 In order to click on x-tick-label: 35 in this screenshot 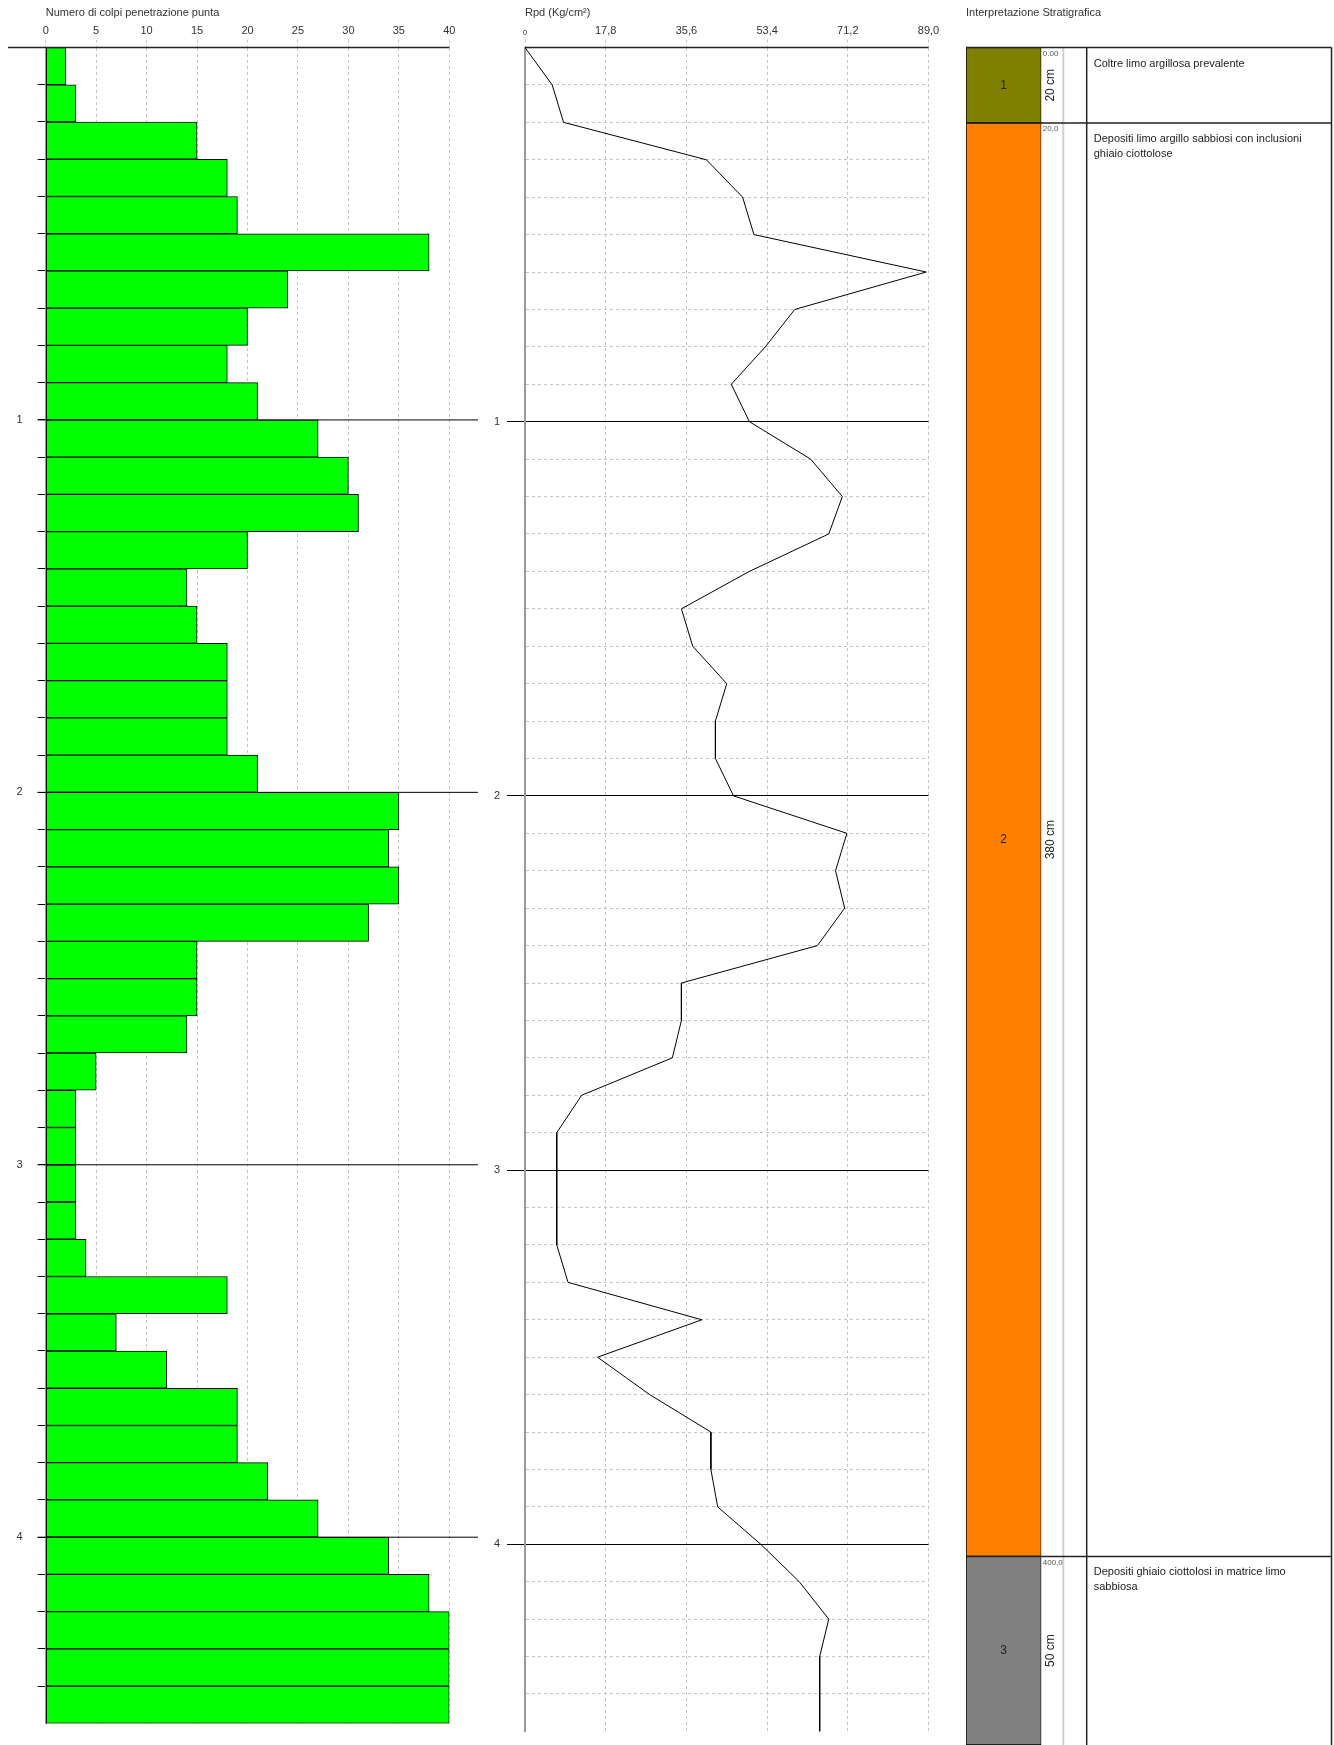, I will do `click(398, 29)`.